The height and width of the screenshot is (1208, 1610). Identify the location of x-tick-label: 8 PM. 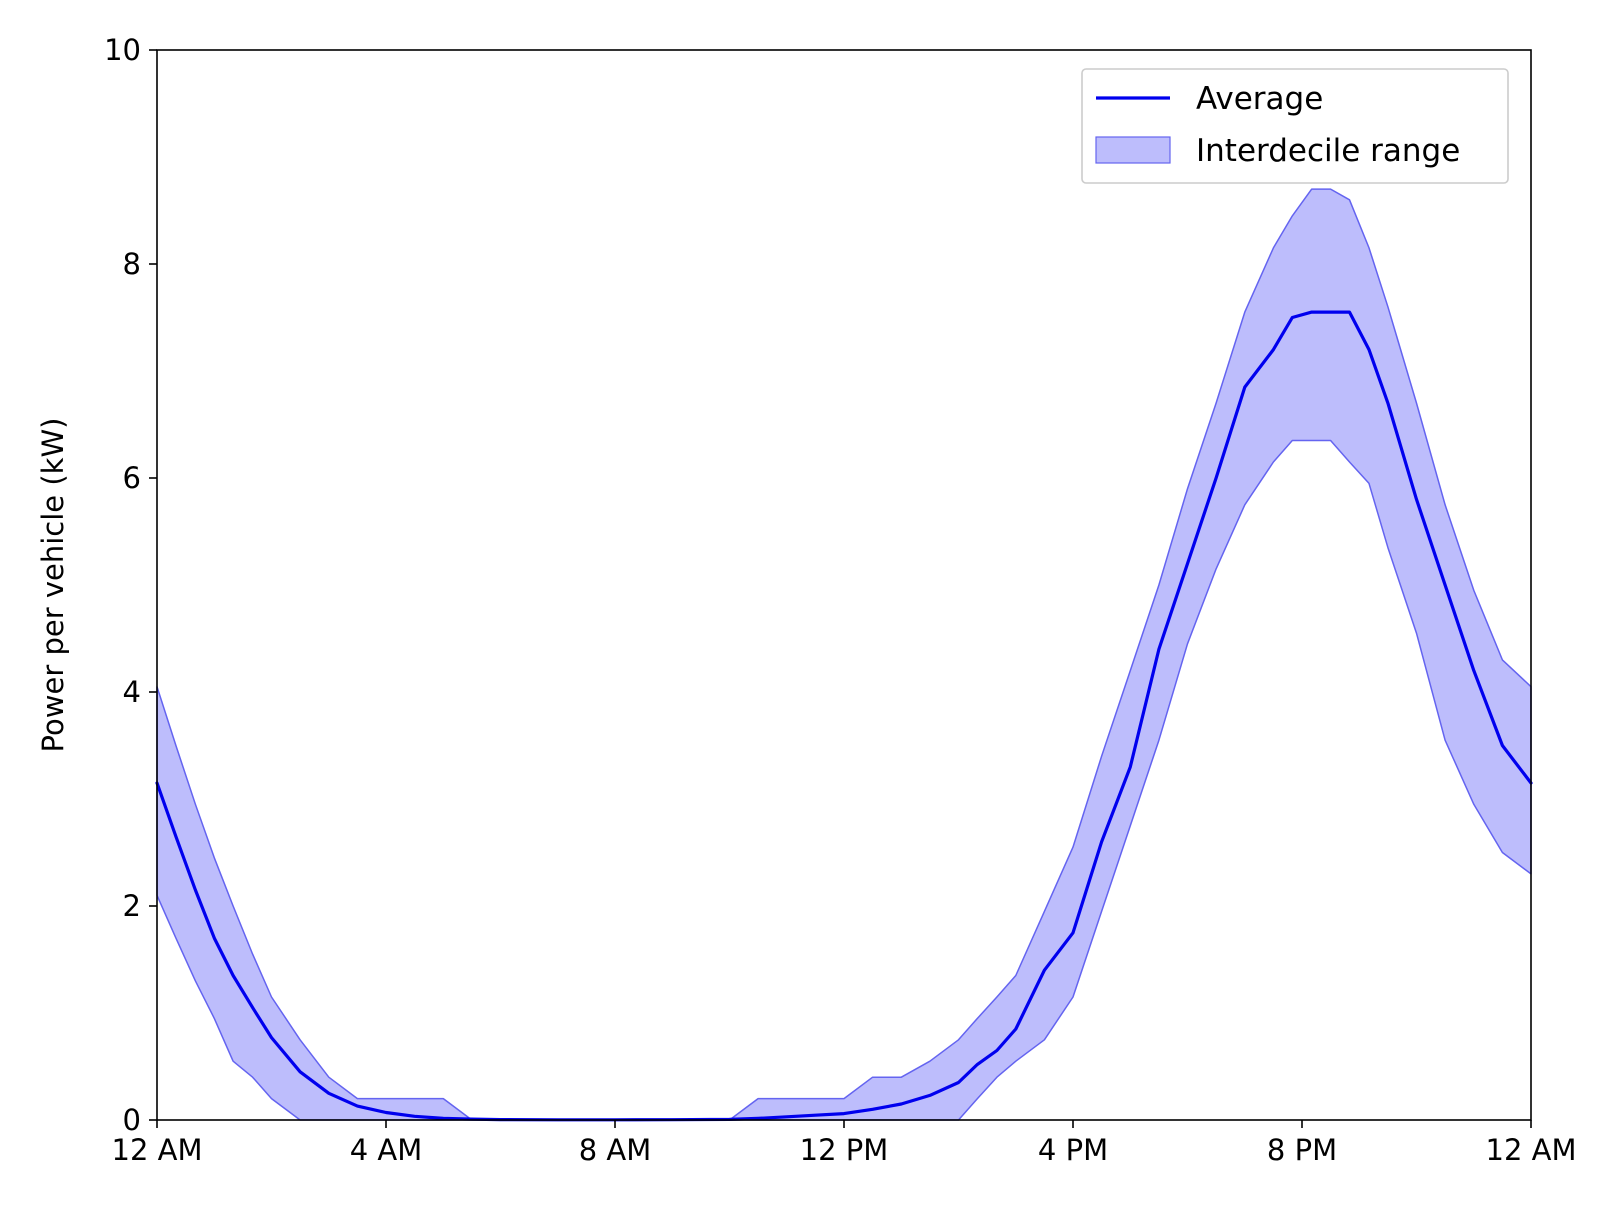
(1302, 1150).